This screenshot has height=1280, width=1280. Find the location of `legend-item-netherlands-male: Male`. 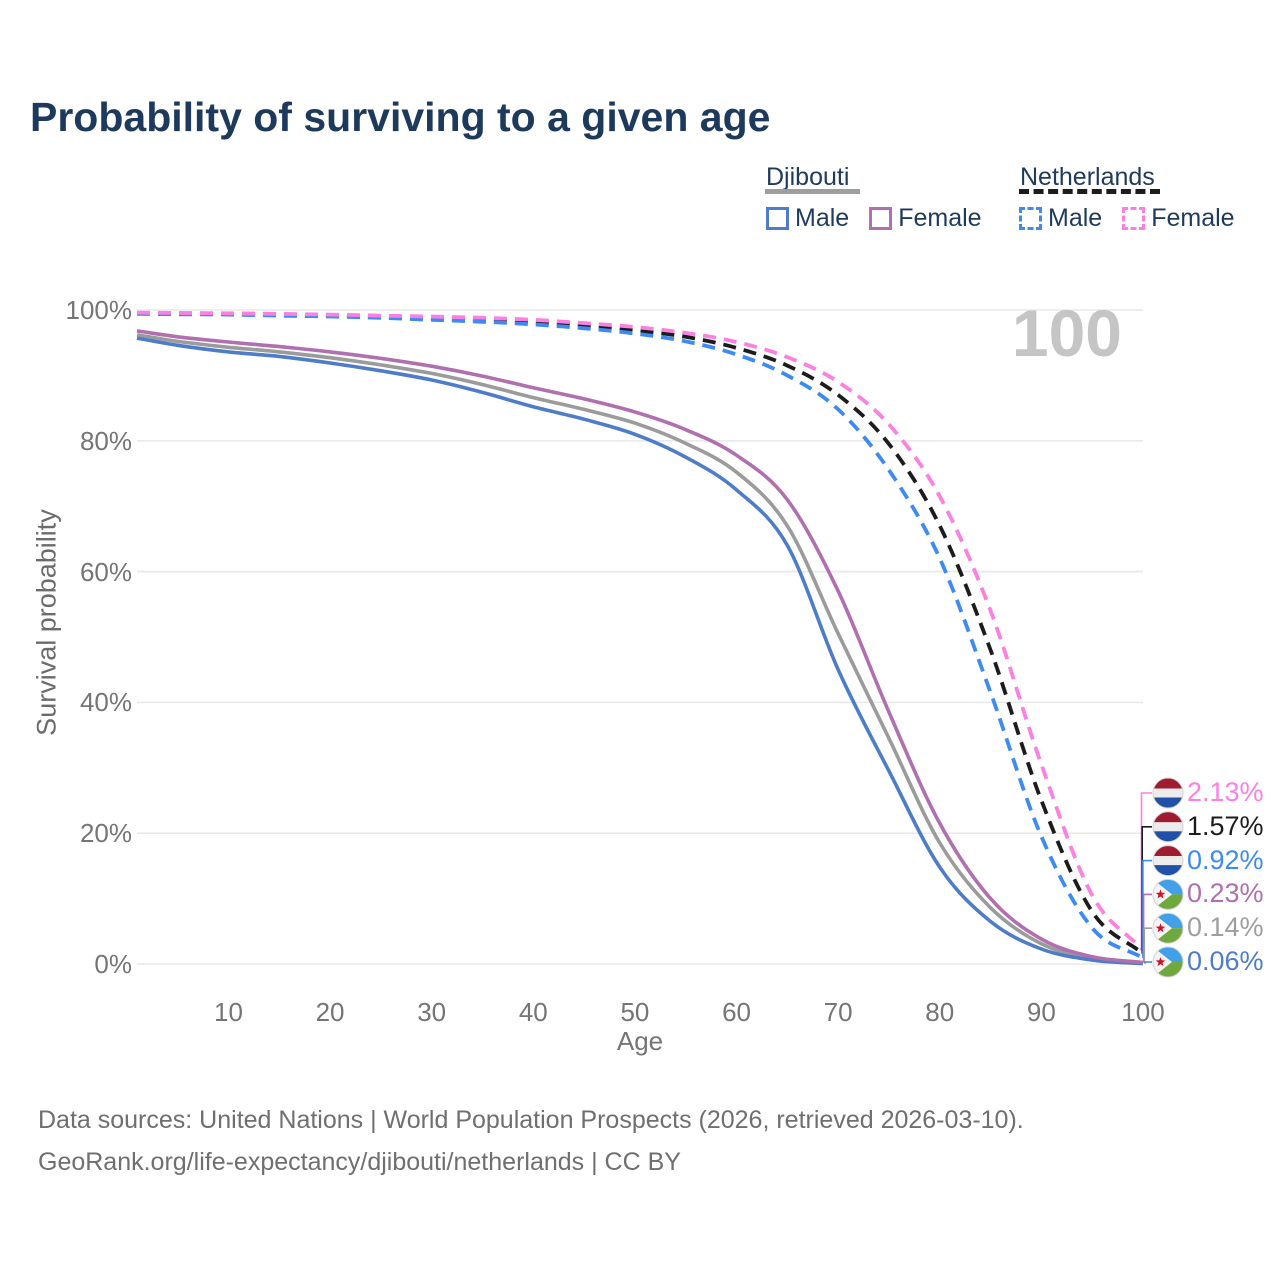

legend-item-netherlands-male: Male is located at coordinates (1060, 218).